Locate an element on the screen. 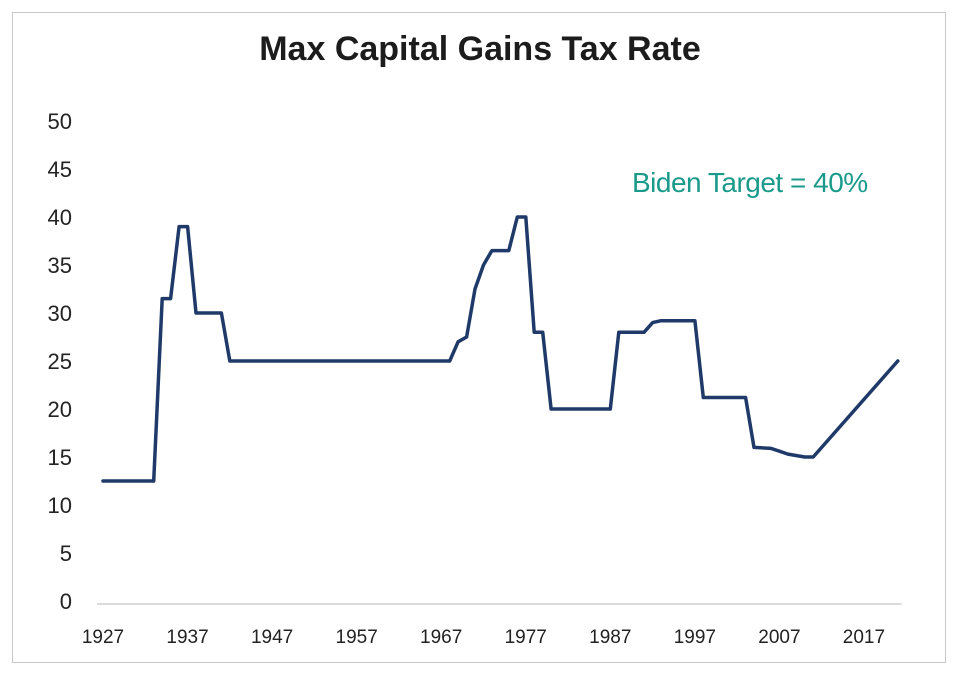 This screenshot has height=679, width=960. x-axis-ticks: 1927 1937 1947 1957 1967 1977 1987 1997 2007 2017 is located at coordinates (492, 625).